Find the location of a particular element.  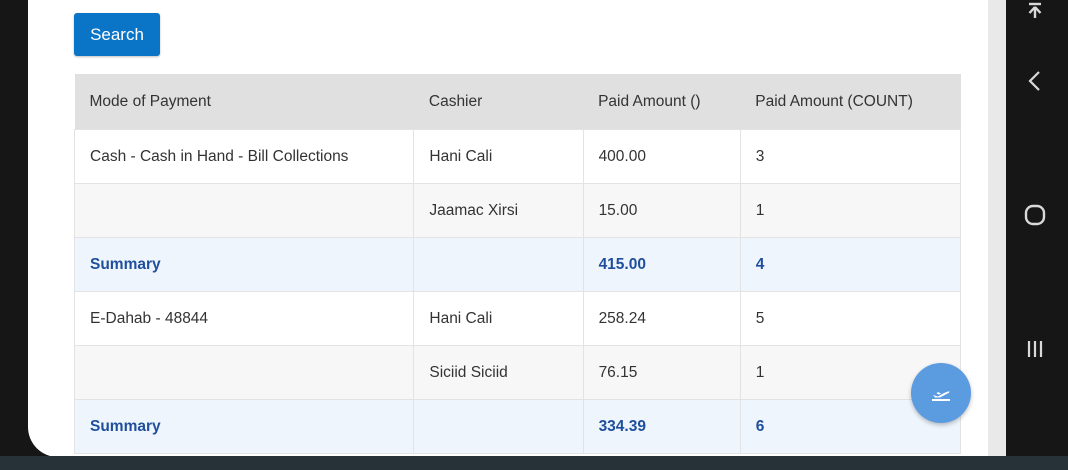

recents-icon is located at coordinates (1035, 349).